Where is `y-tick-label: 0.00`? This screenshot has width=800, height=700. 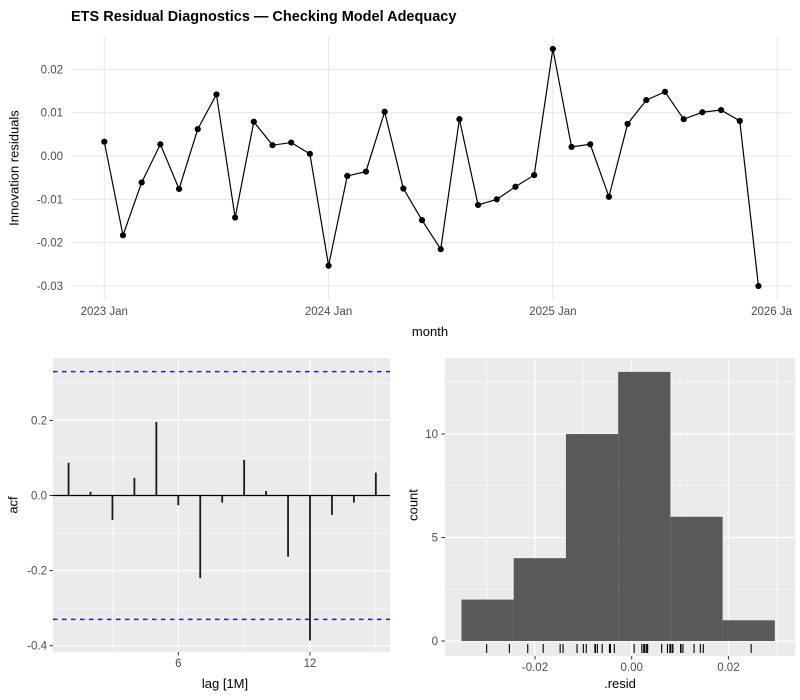 y-tick-label: 0.00 is located at coordinates (52, 157).